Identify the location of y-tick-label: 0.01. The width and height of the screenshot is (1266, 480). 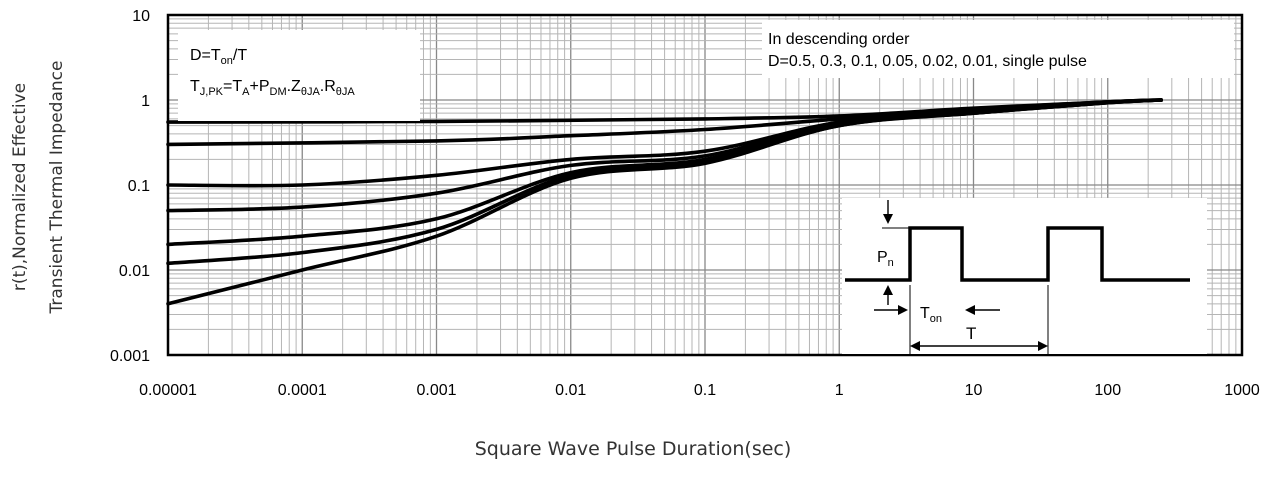
(134, 271).